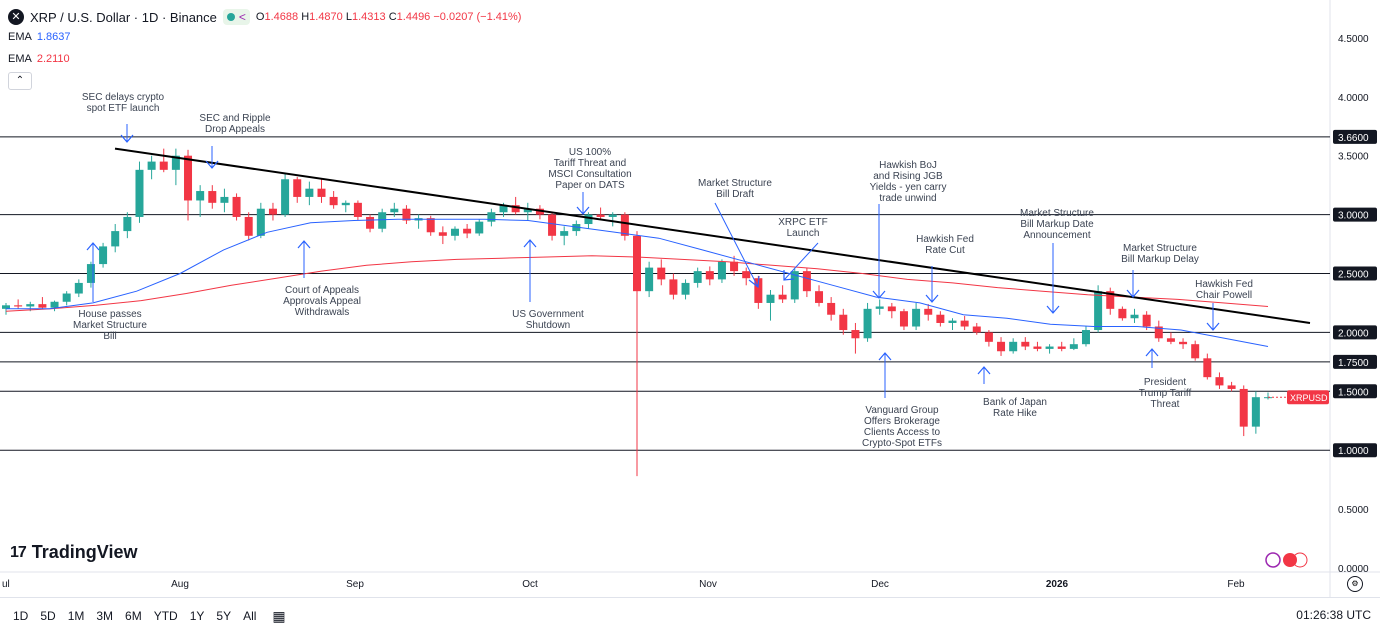 The image size is (1380, 634). I want to click on annotation-label: trade unwind, so click(907, 198).